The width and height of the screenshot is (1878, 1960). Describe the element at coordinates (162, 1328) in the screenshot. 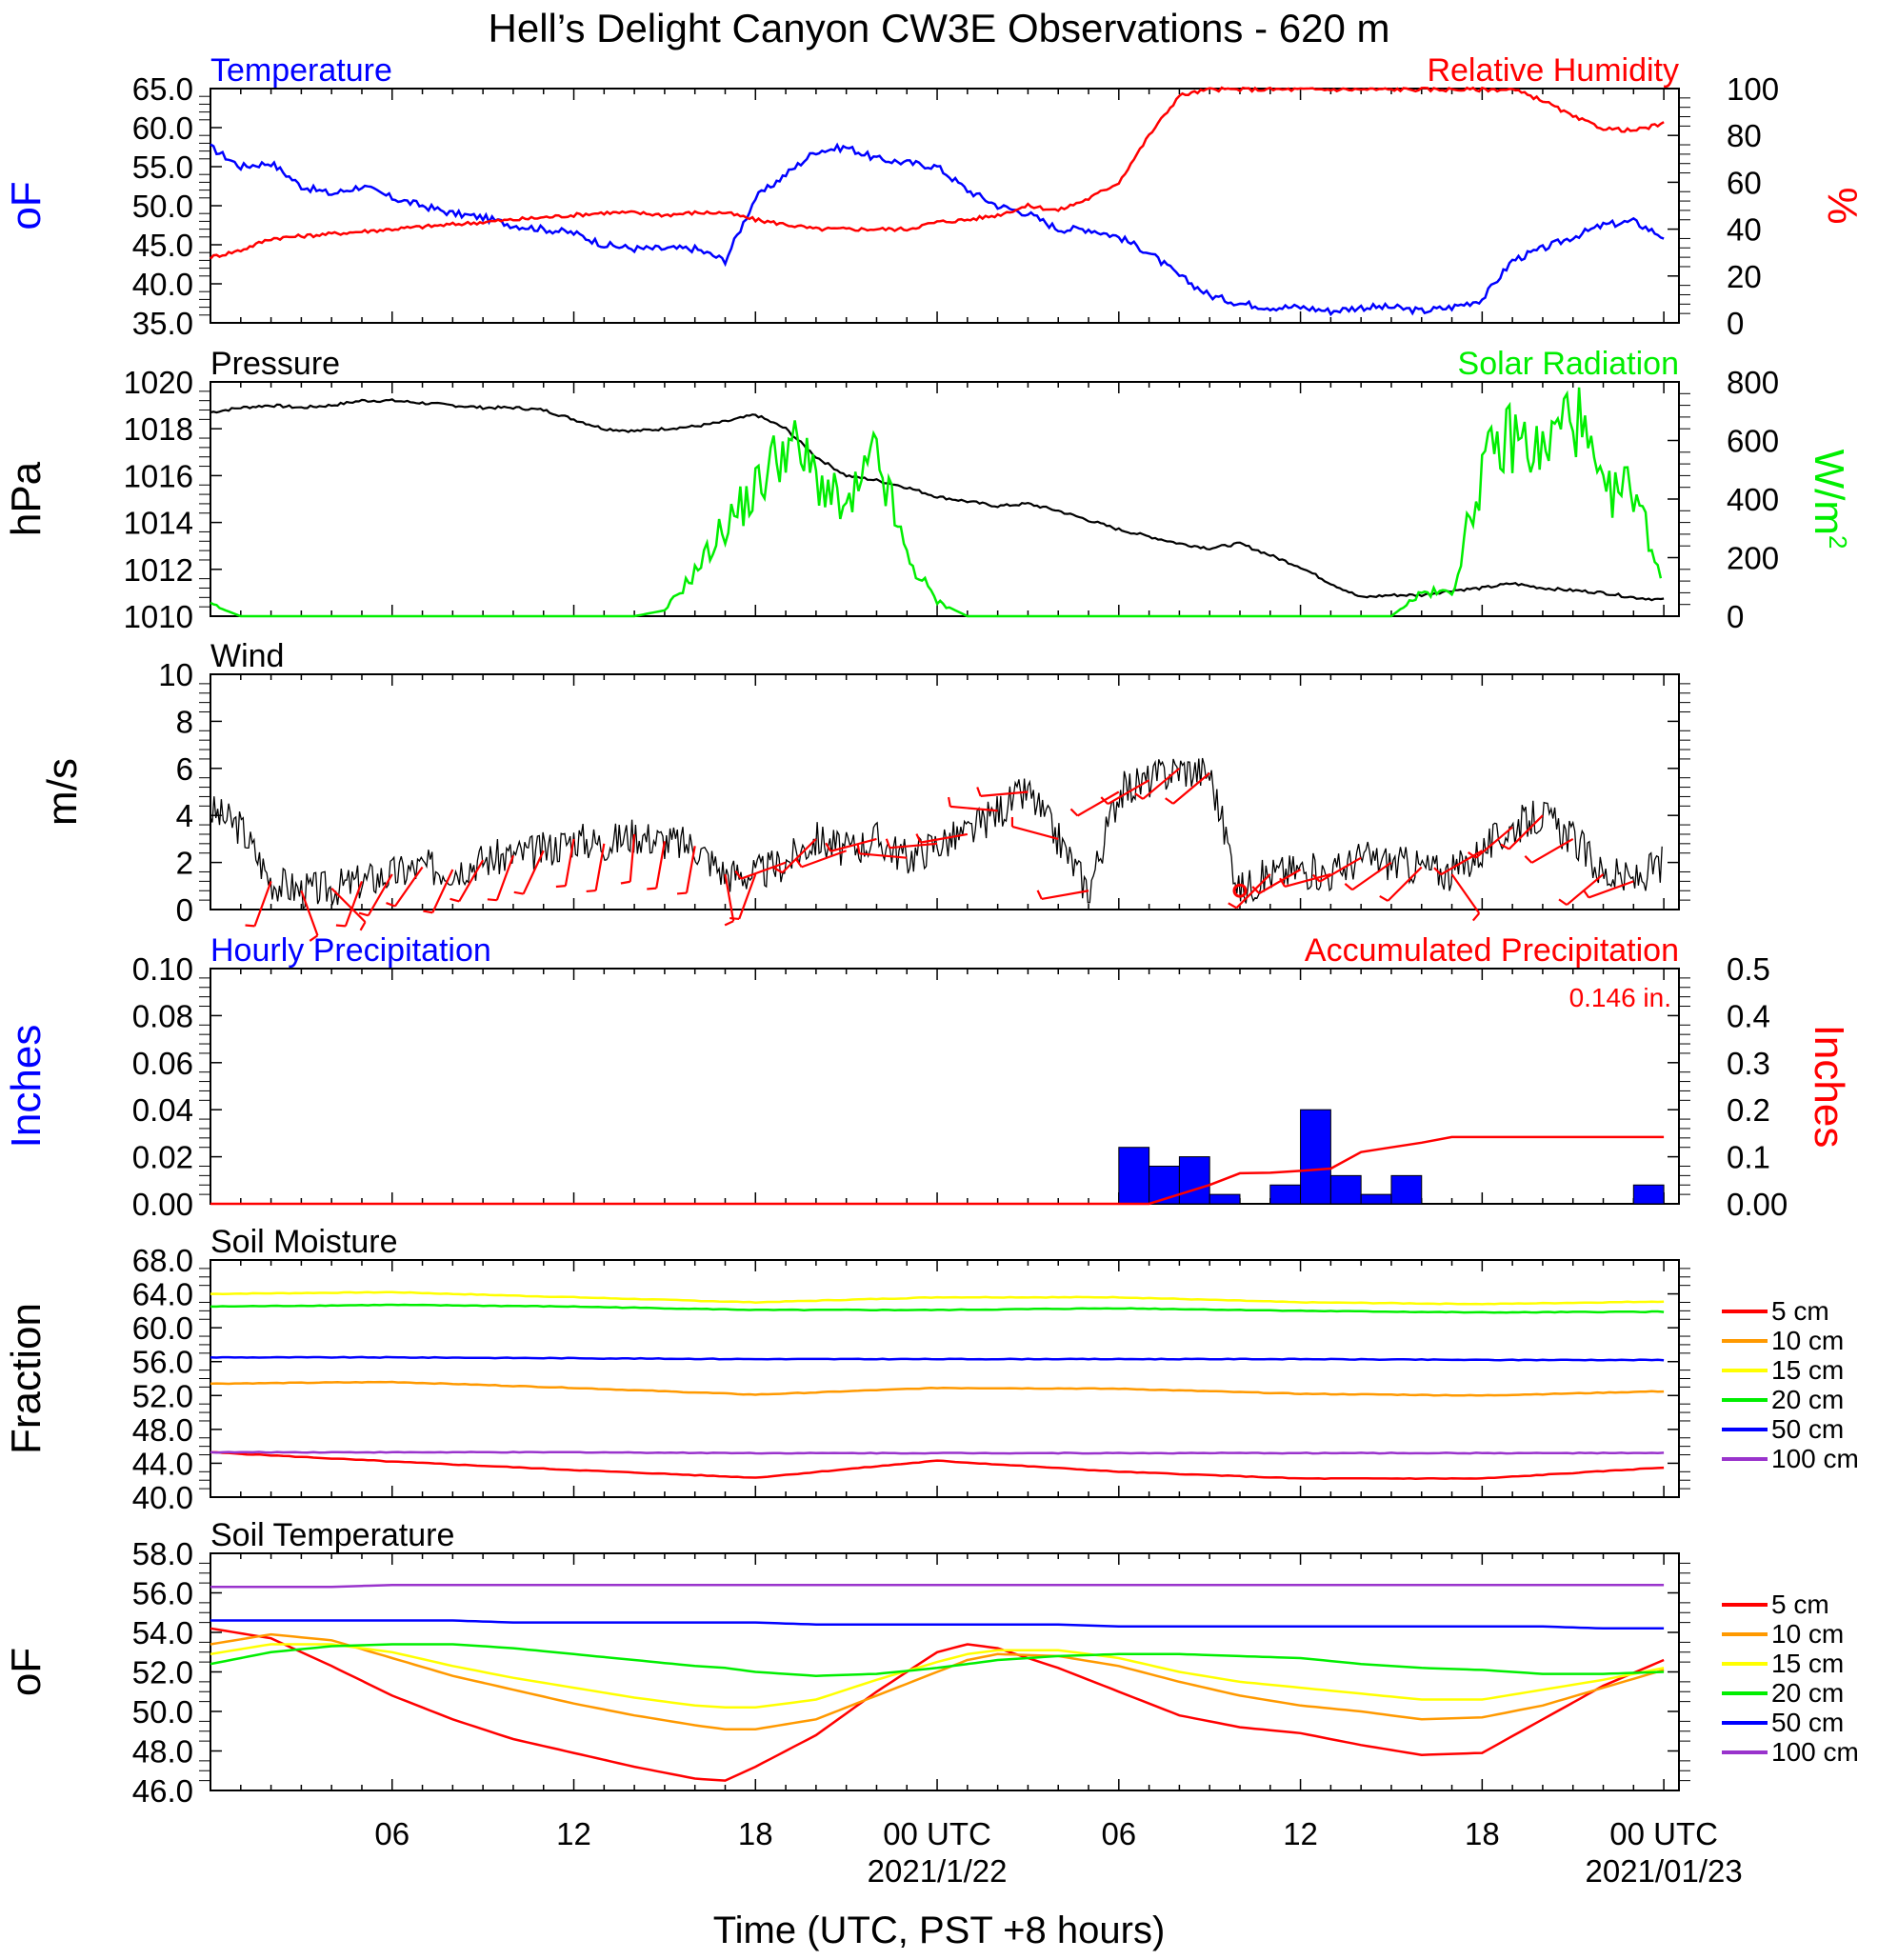

I see `y-tick-label: 60.0` at that location.